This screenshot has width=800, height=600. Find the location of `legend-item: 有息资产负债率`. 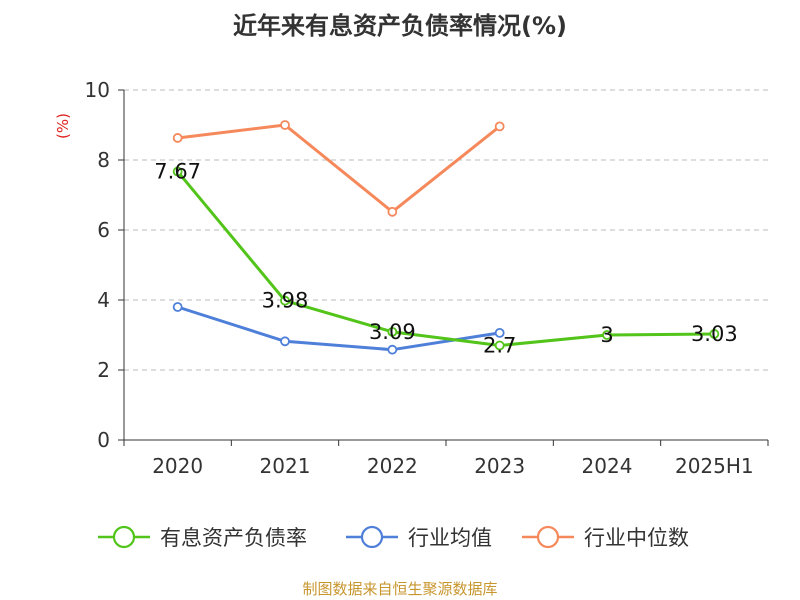

legend-item: 有息资产负债率 is located at coordinates (202, 537).